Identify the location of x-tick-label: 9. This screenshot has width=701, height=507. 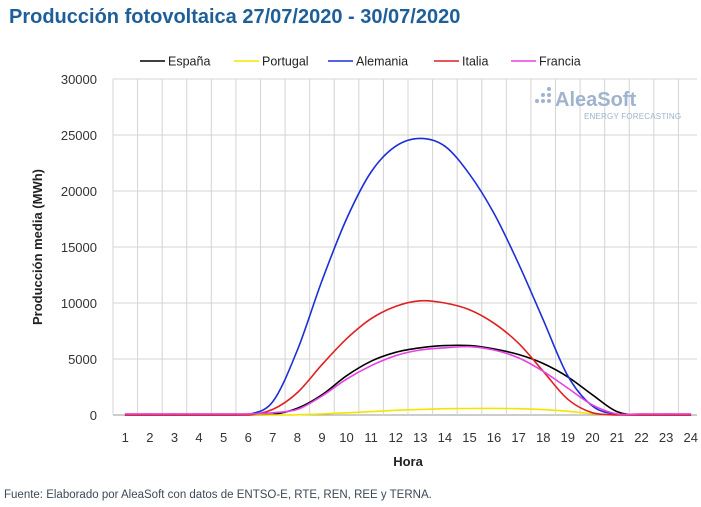
(321, 437).